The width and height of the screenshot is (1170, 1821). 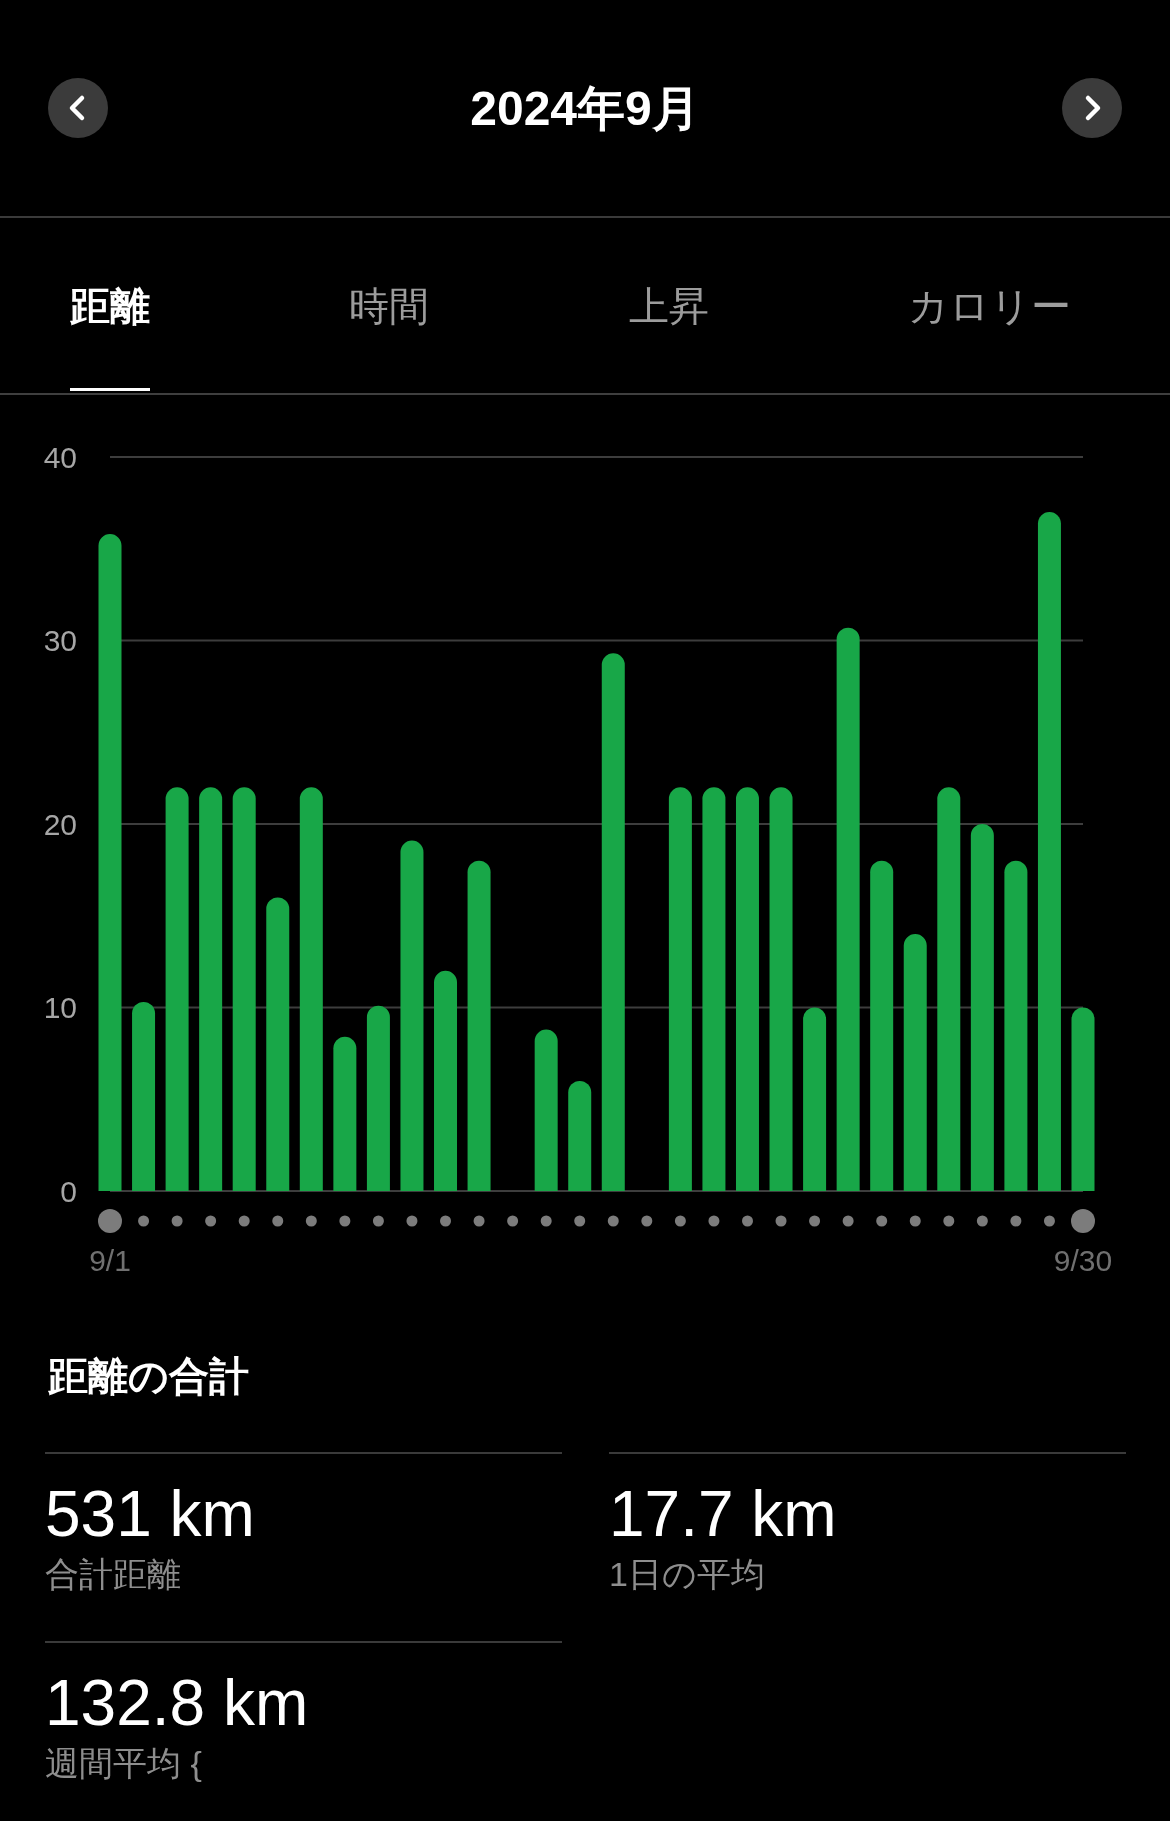 What do you see at coordinates (989, 306) in the screenshot?
I see `text: カロリー` at bounding box center [989, 306].